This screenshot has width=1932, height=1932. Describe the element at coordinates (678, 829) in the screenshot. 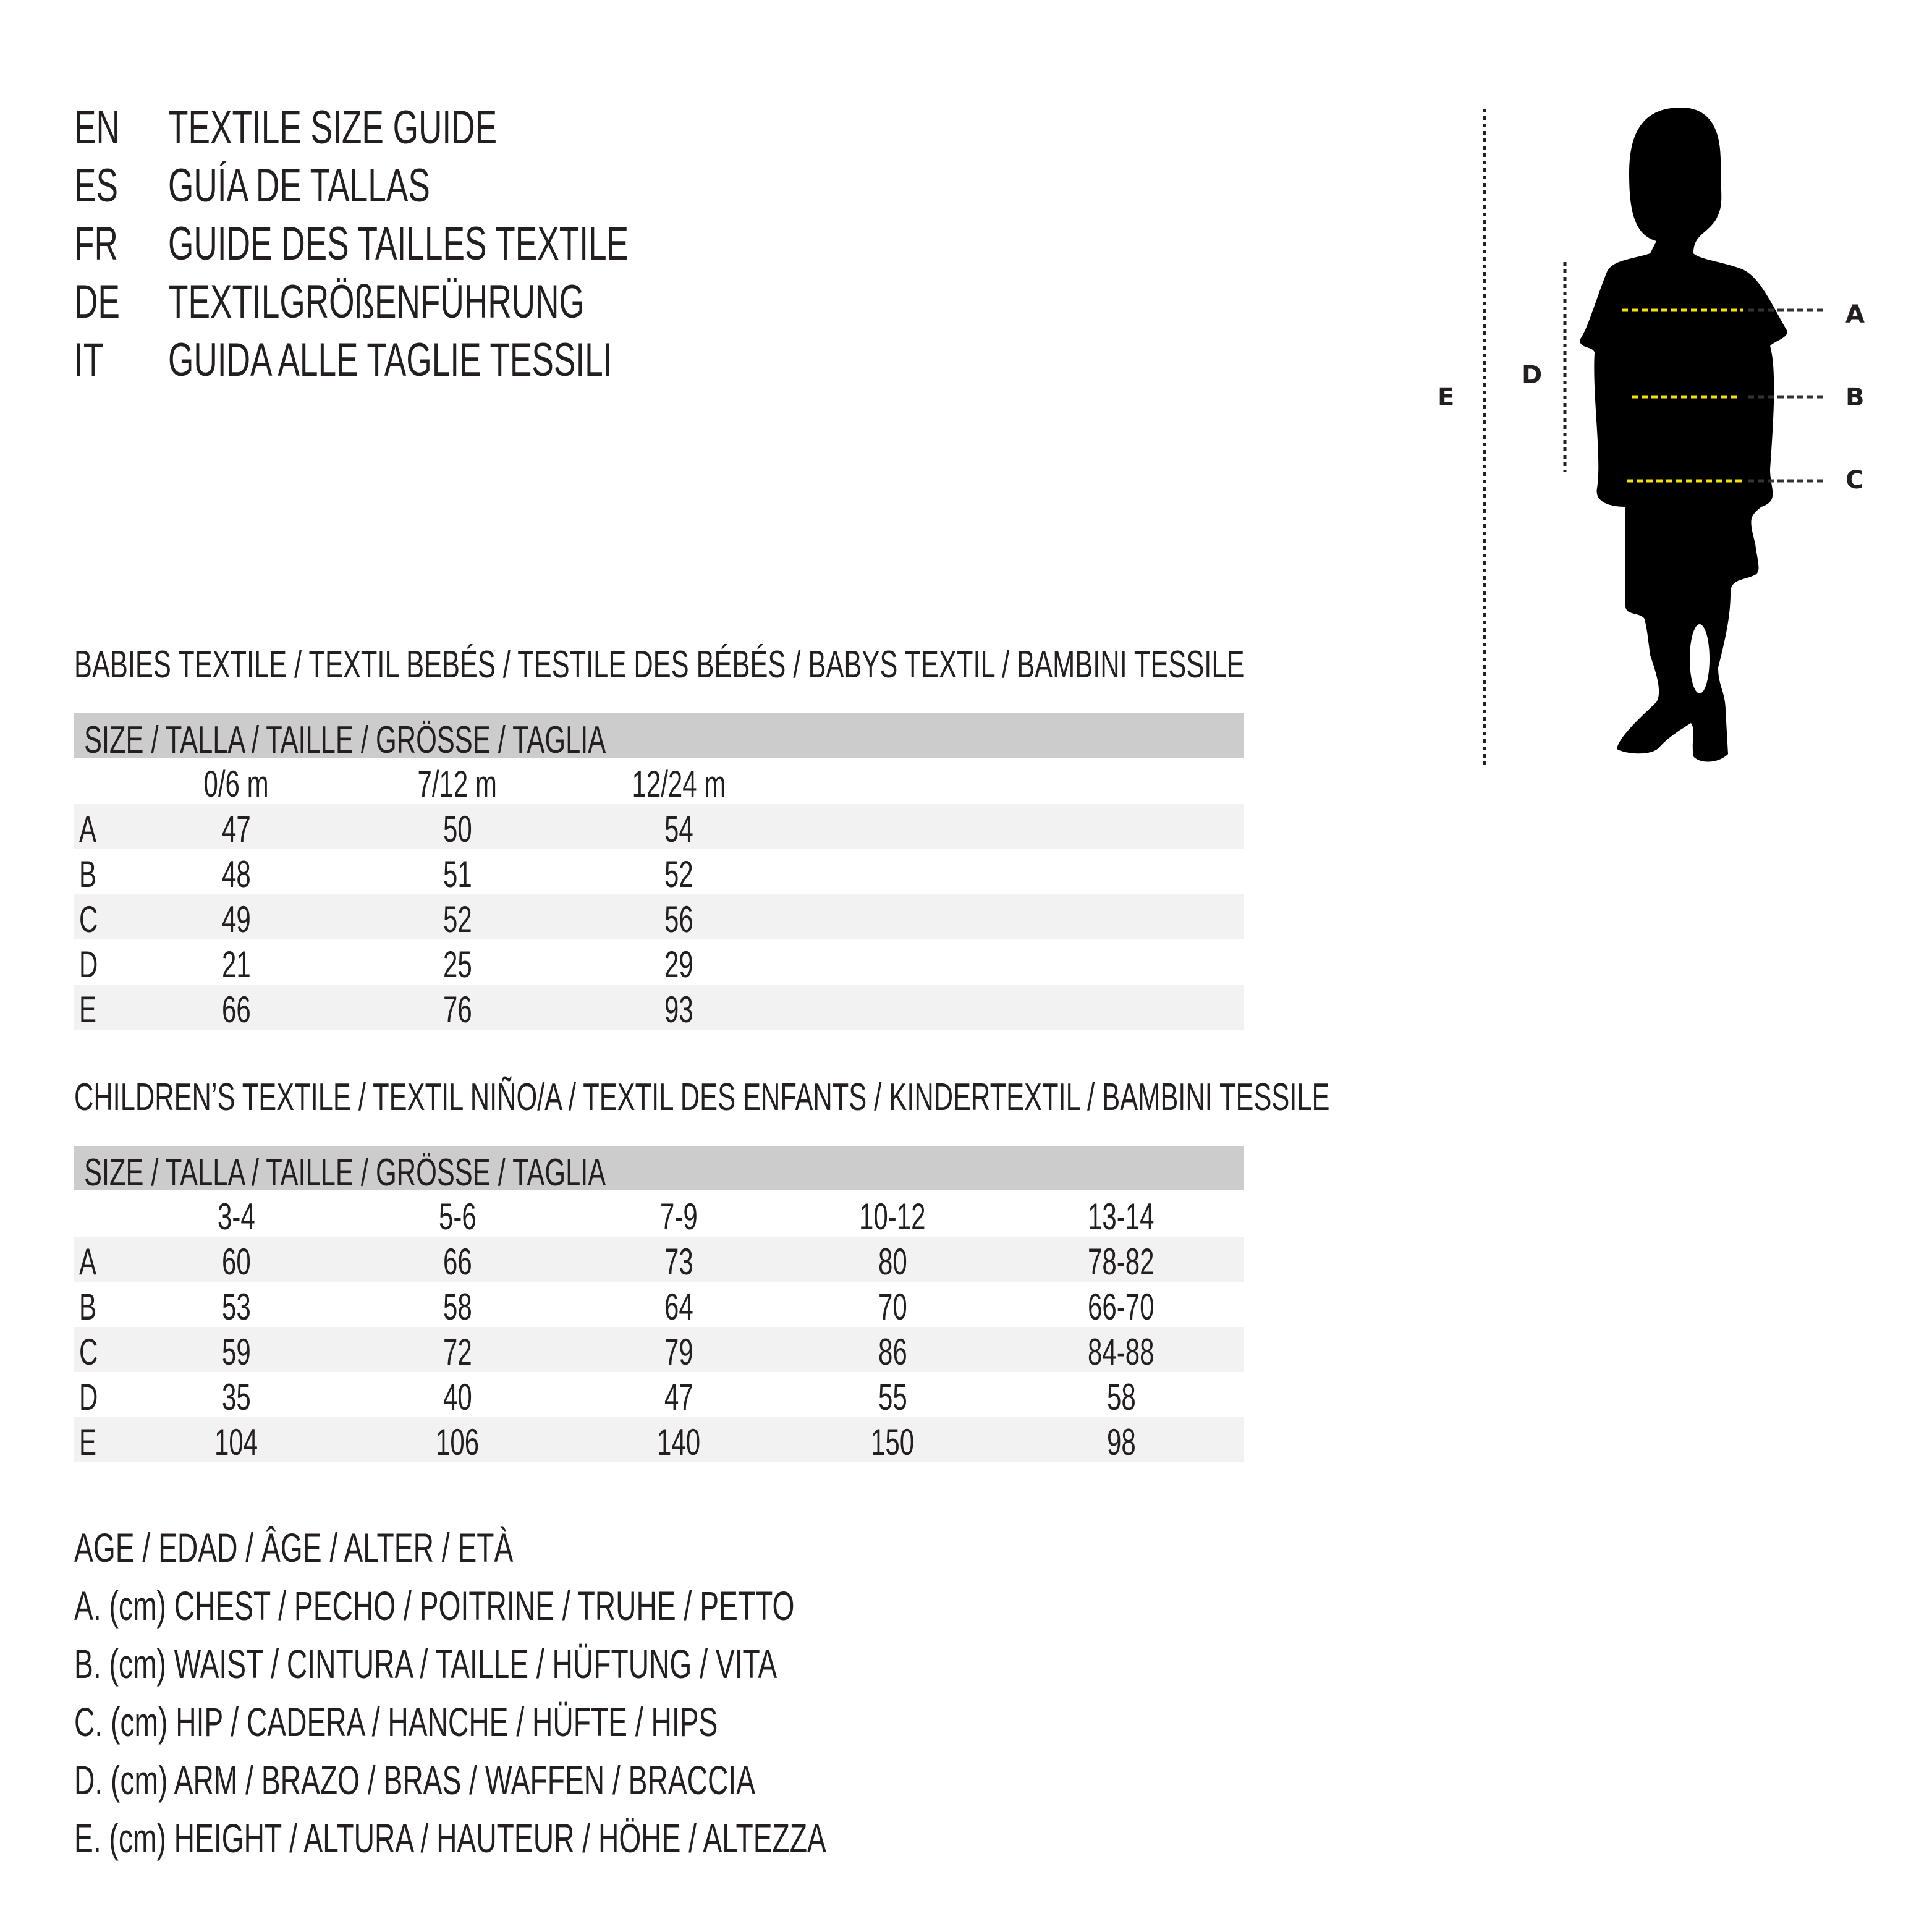

I see `table-cell: 54` at that location.